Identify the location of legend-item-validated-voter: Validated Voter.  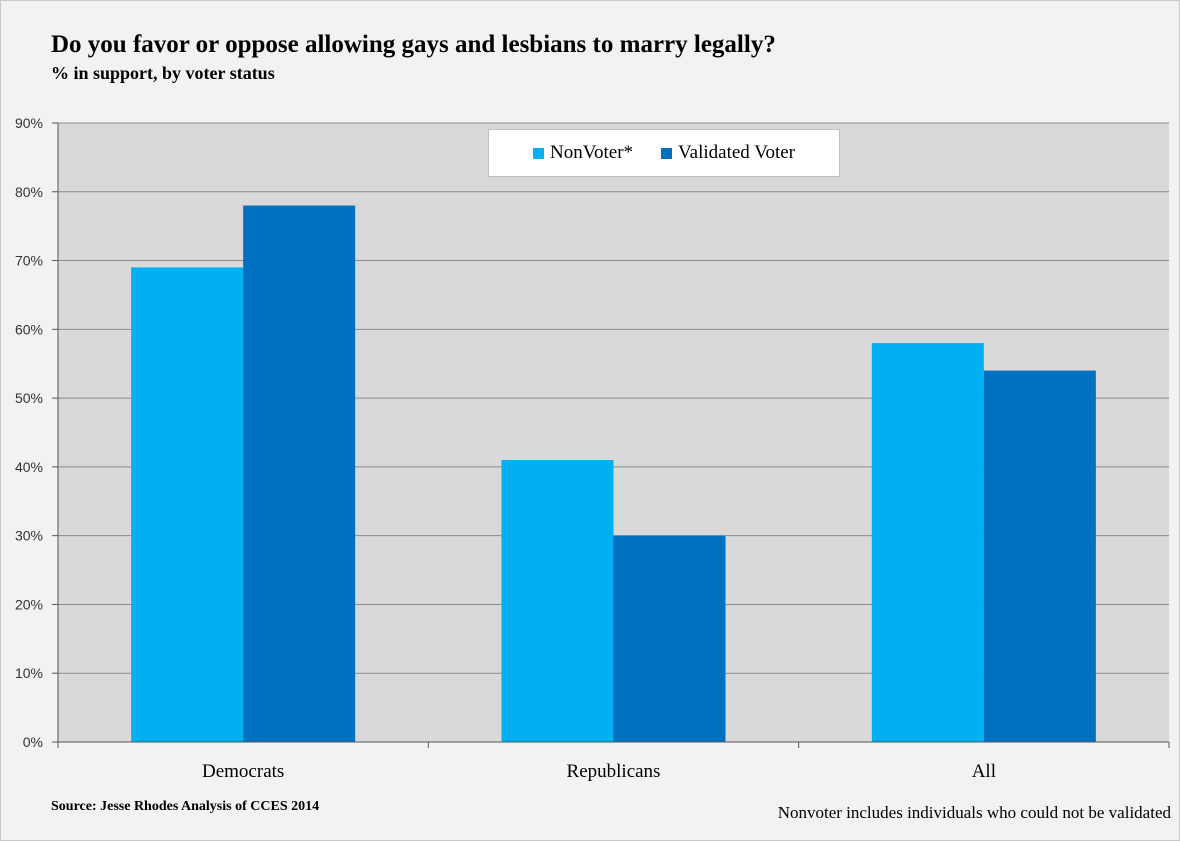
(728, 153).